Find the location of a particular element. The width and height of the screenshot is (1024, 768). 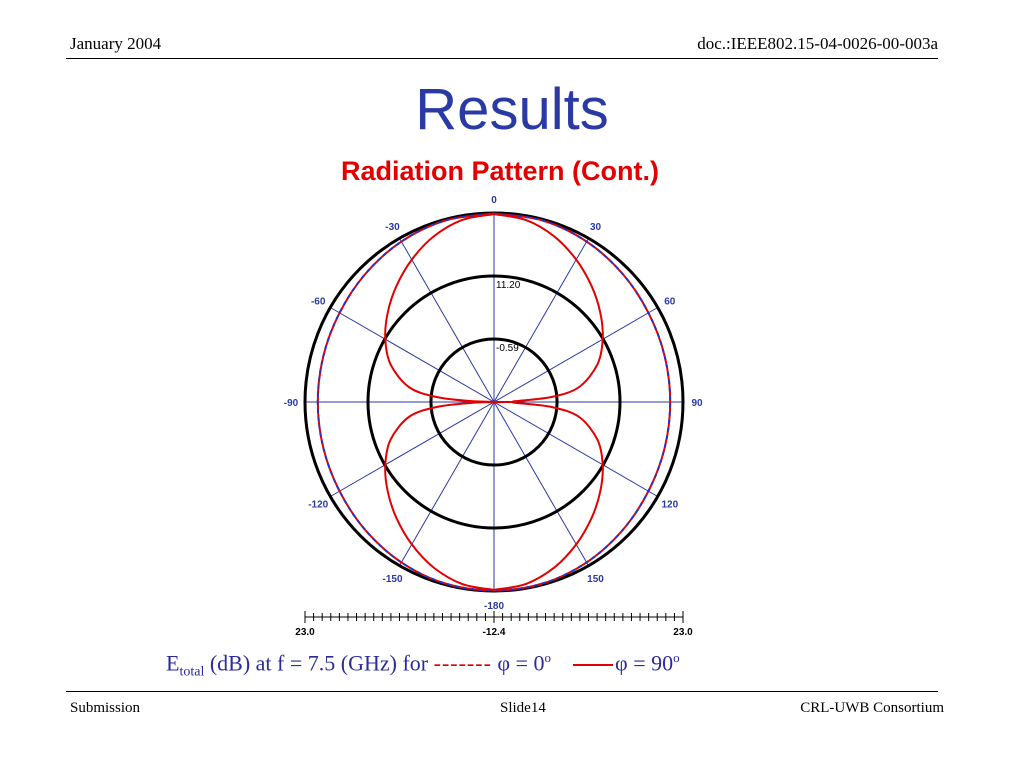

header-date: January 2004 is located at coordinates (116, 43).